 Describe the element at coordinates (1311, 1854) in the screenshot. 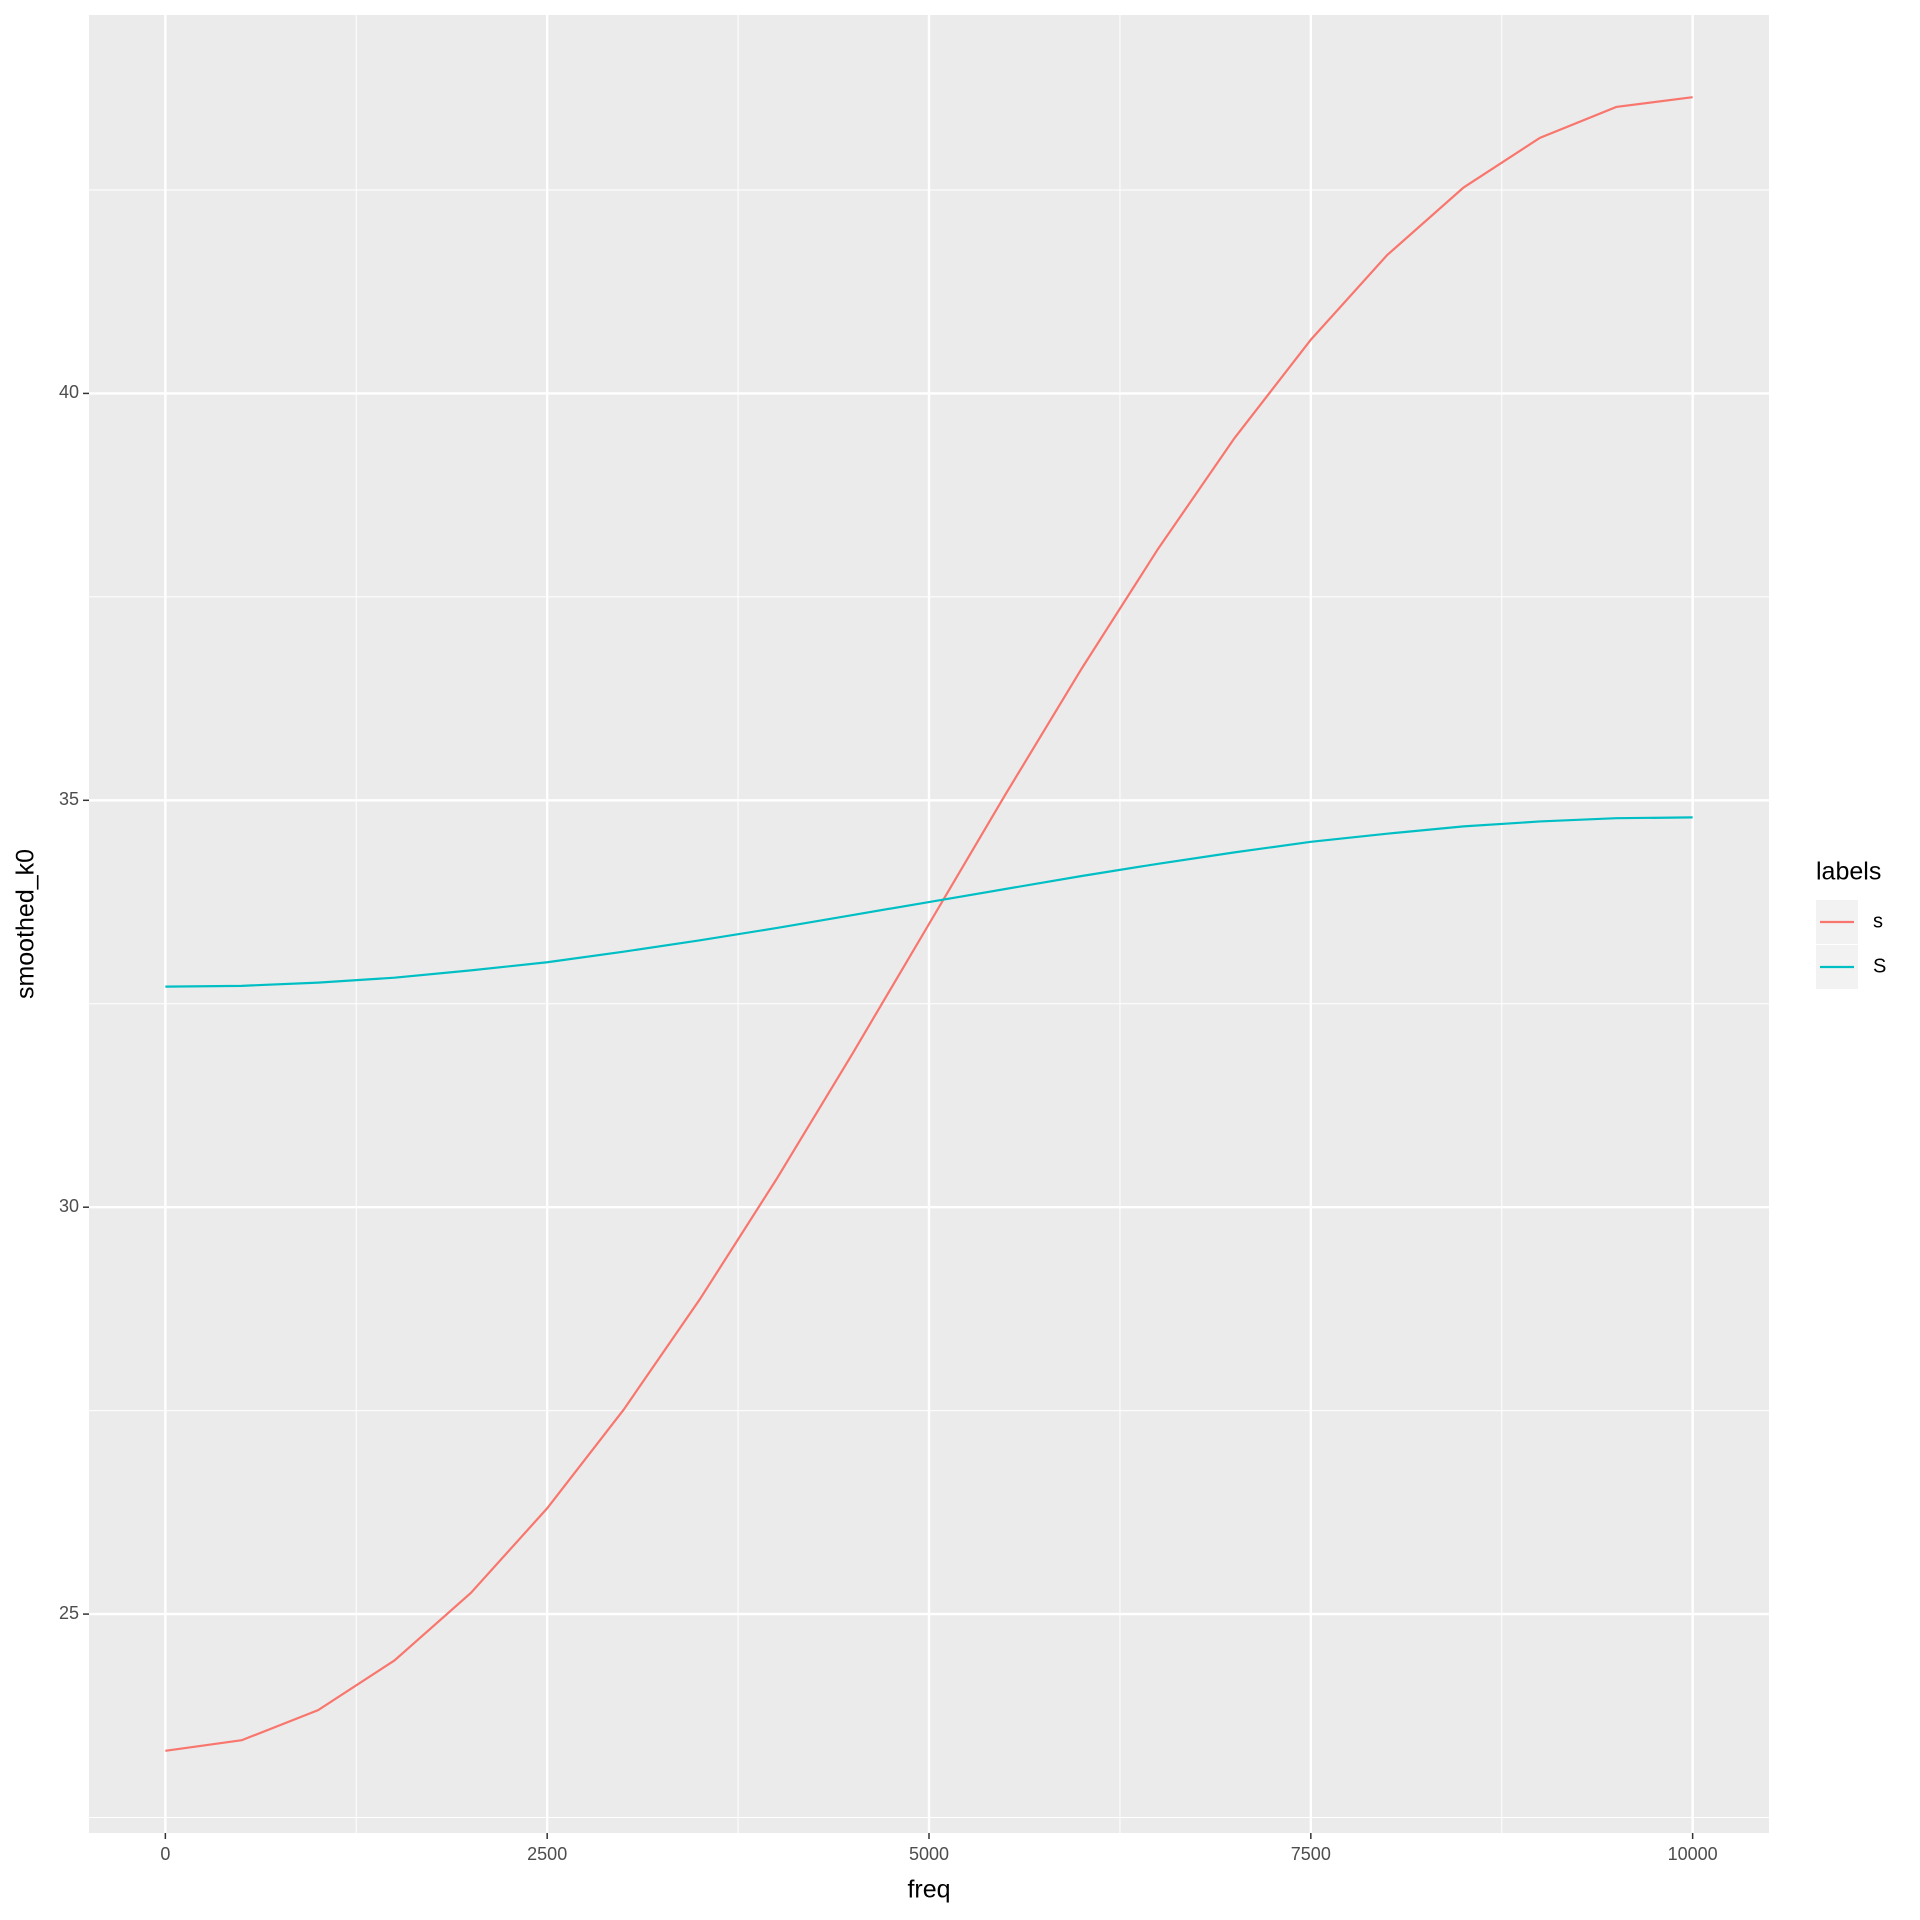

I see `x-tick-label: 7500` at that location.